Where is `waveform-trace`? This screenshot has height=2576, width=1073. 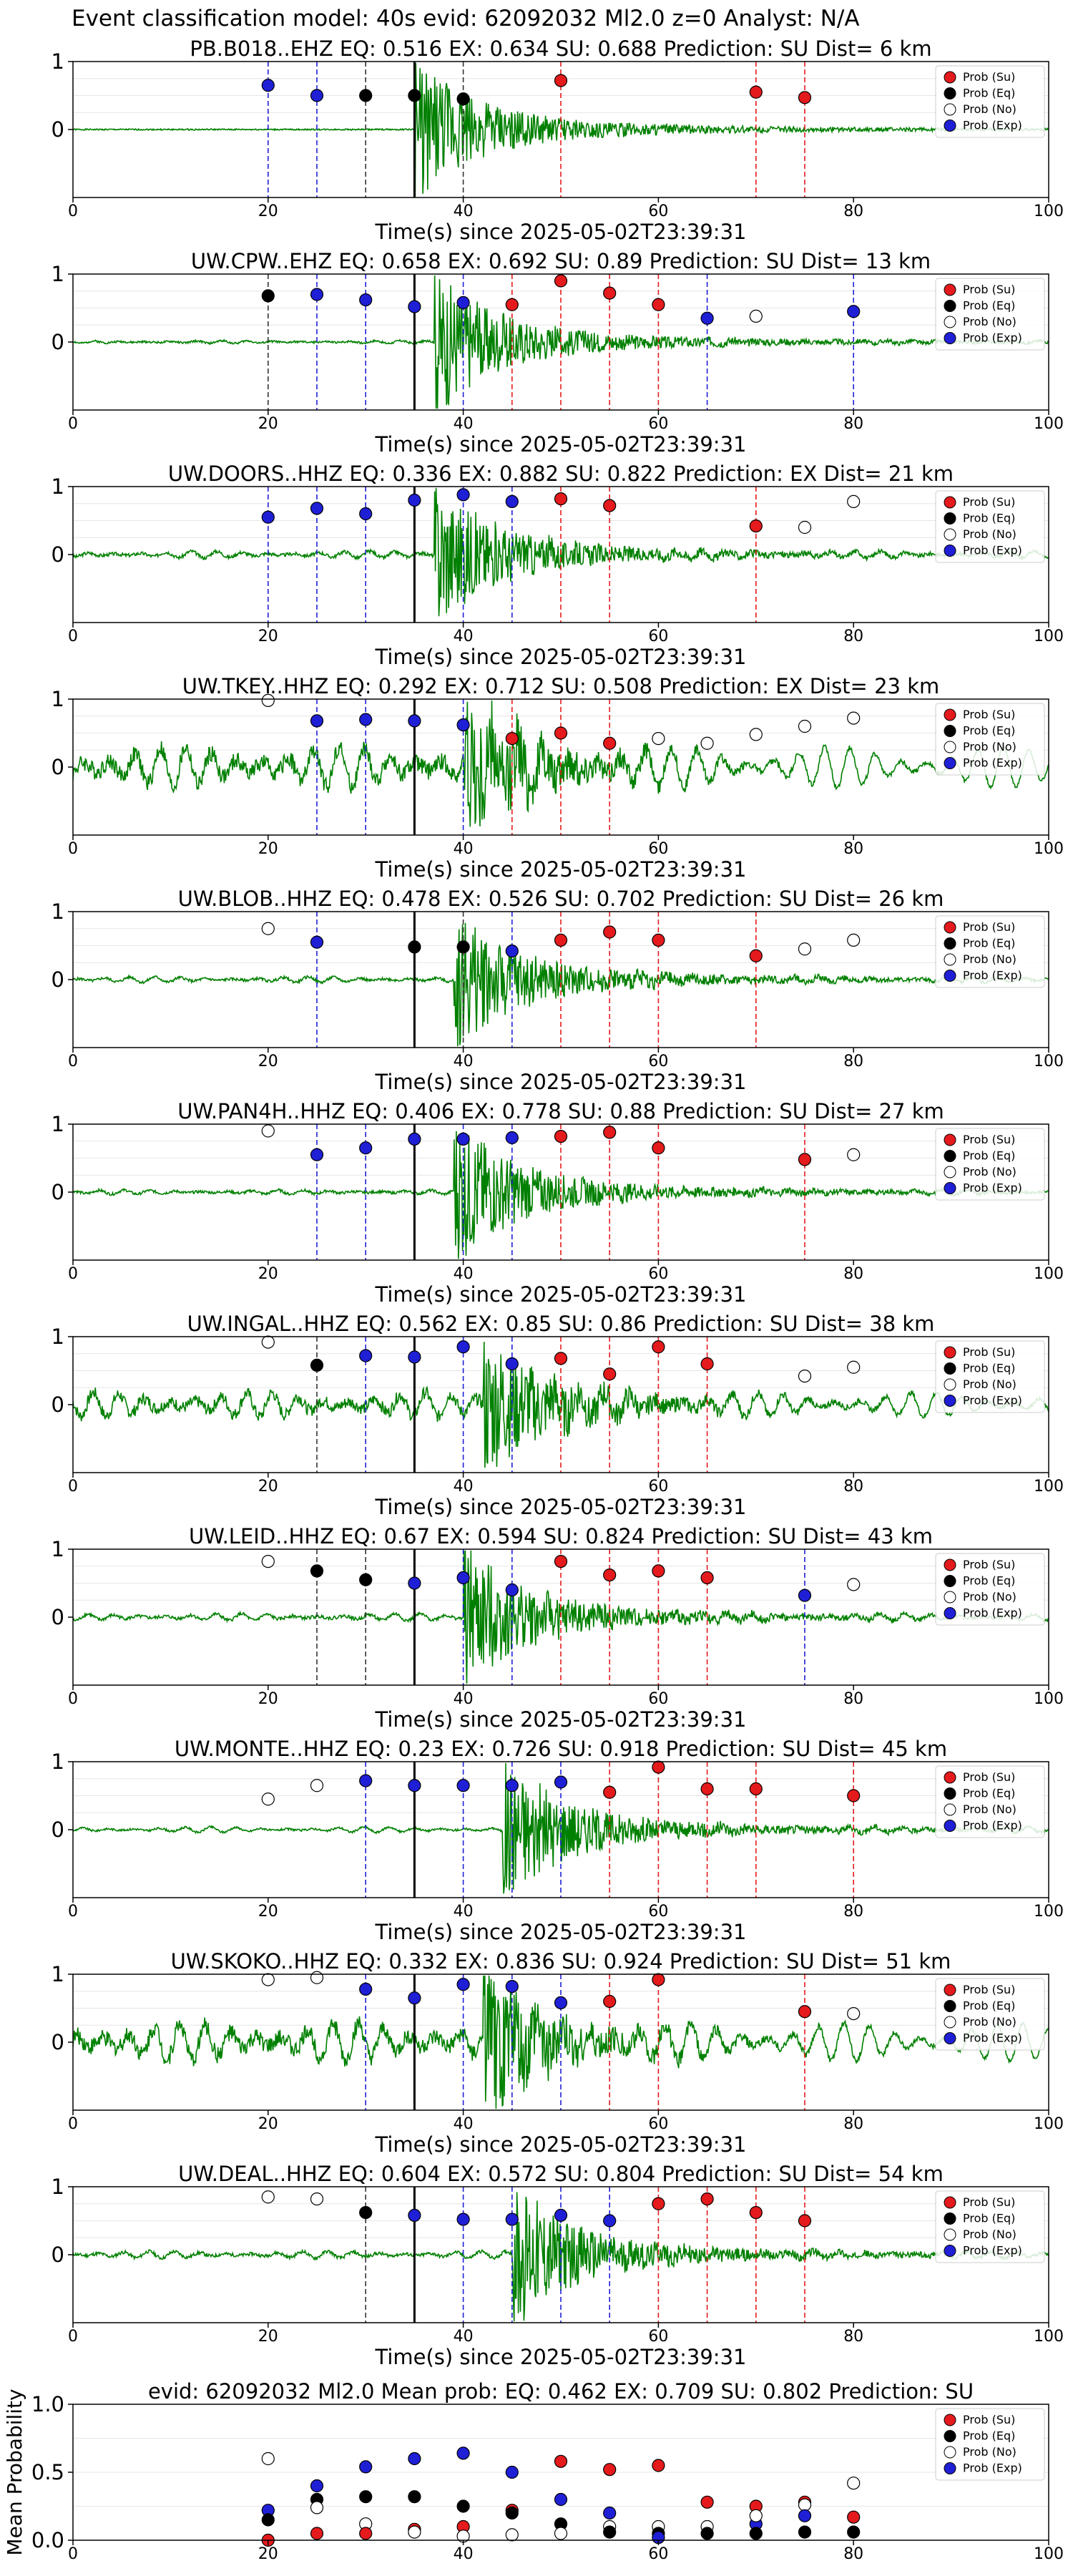 waveform-trace is located at coordinates (561, 552).